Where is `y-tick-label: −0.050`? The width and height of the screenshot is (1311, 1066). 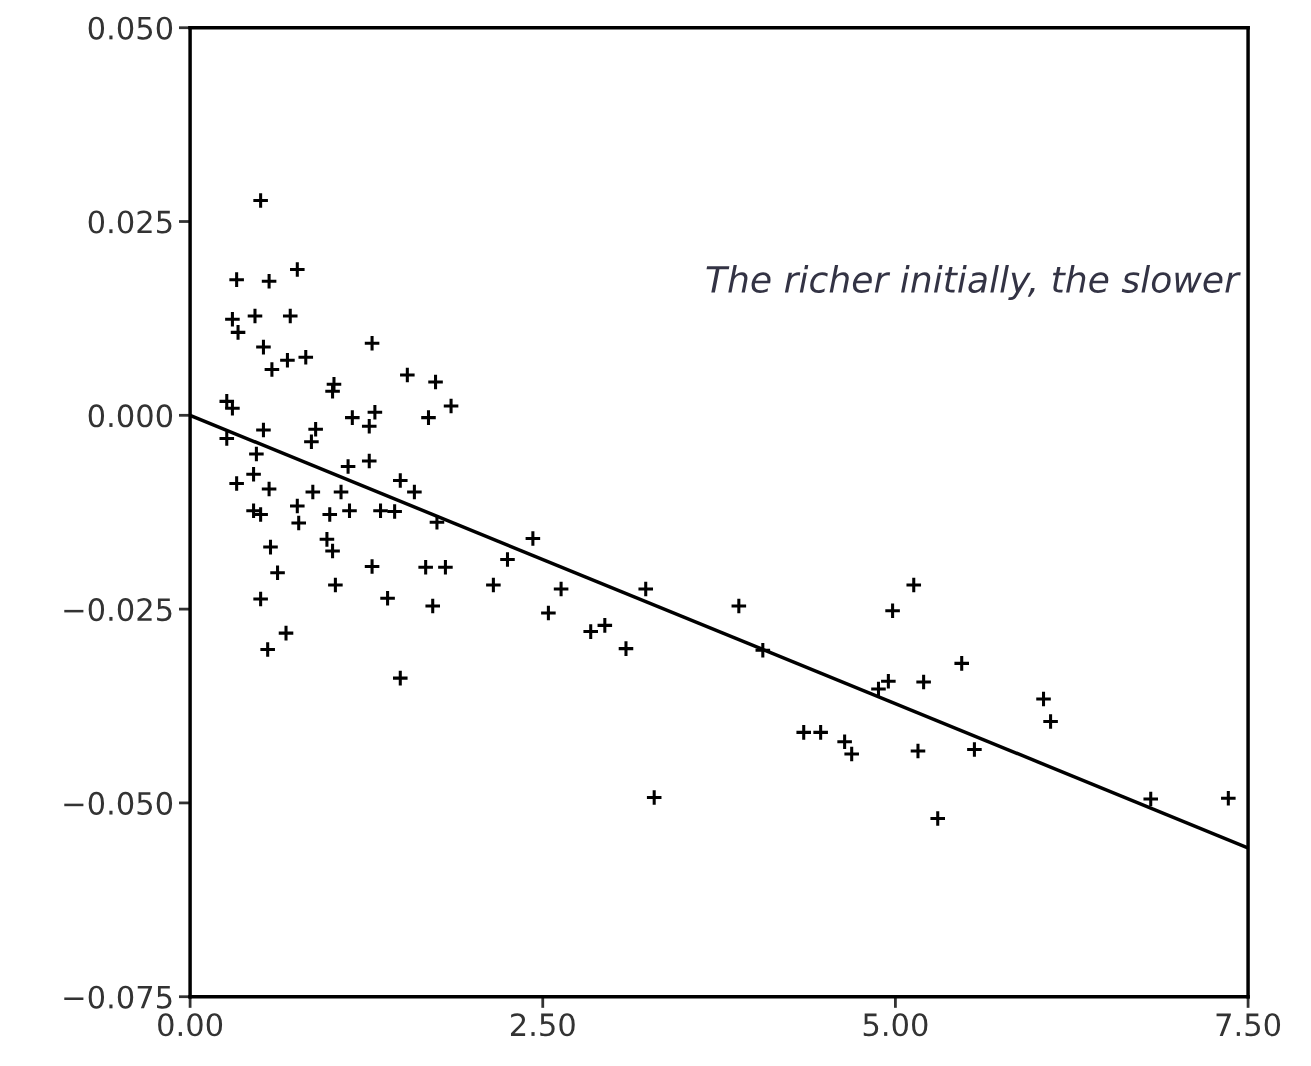
y-tick-label: −0.050 is located at coordinates (118, 803).